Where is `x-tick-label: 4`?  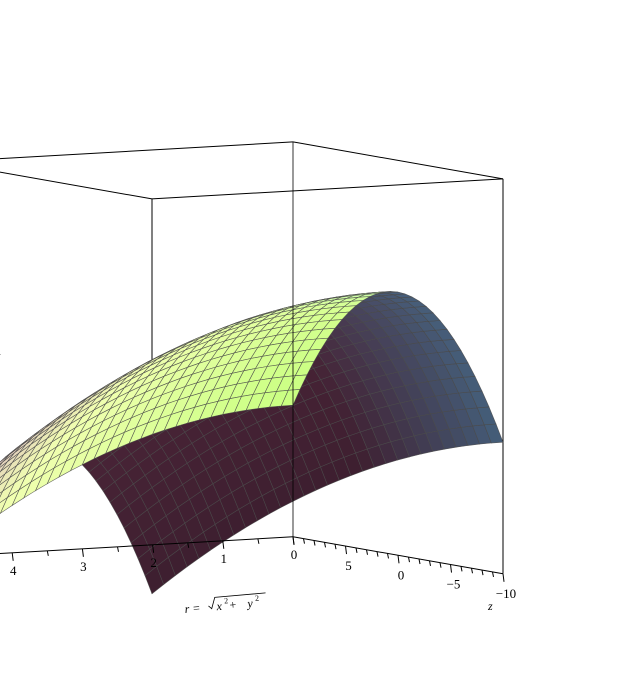 x-tick-label: 4 is located at coordinates (13, 570).